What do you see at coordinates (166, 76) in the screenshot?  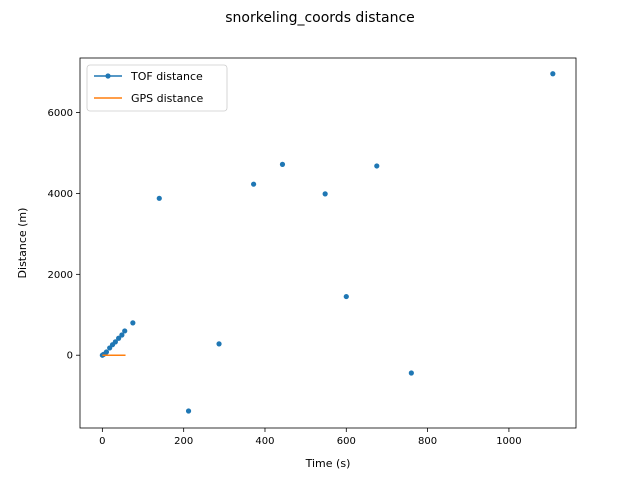 I see `legend-entry-label: TOF distance` at bounding box center [166, 76].